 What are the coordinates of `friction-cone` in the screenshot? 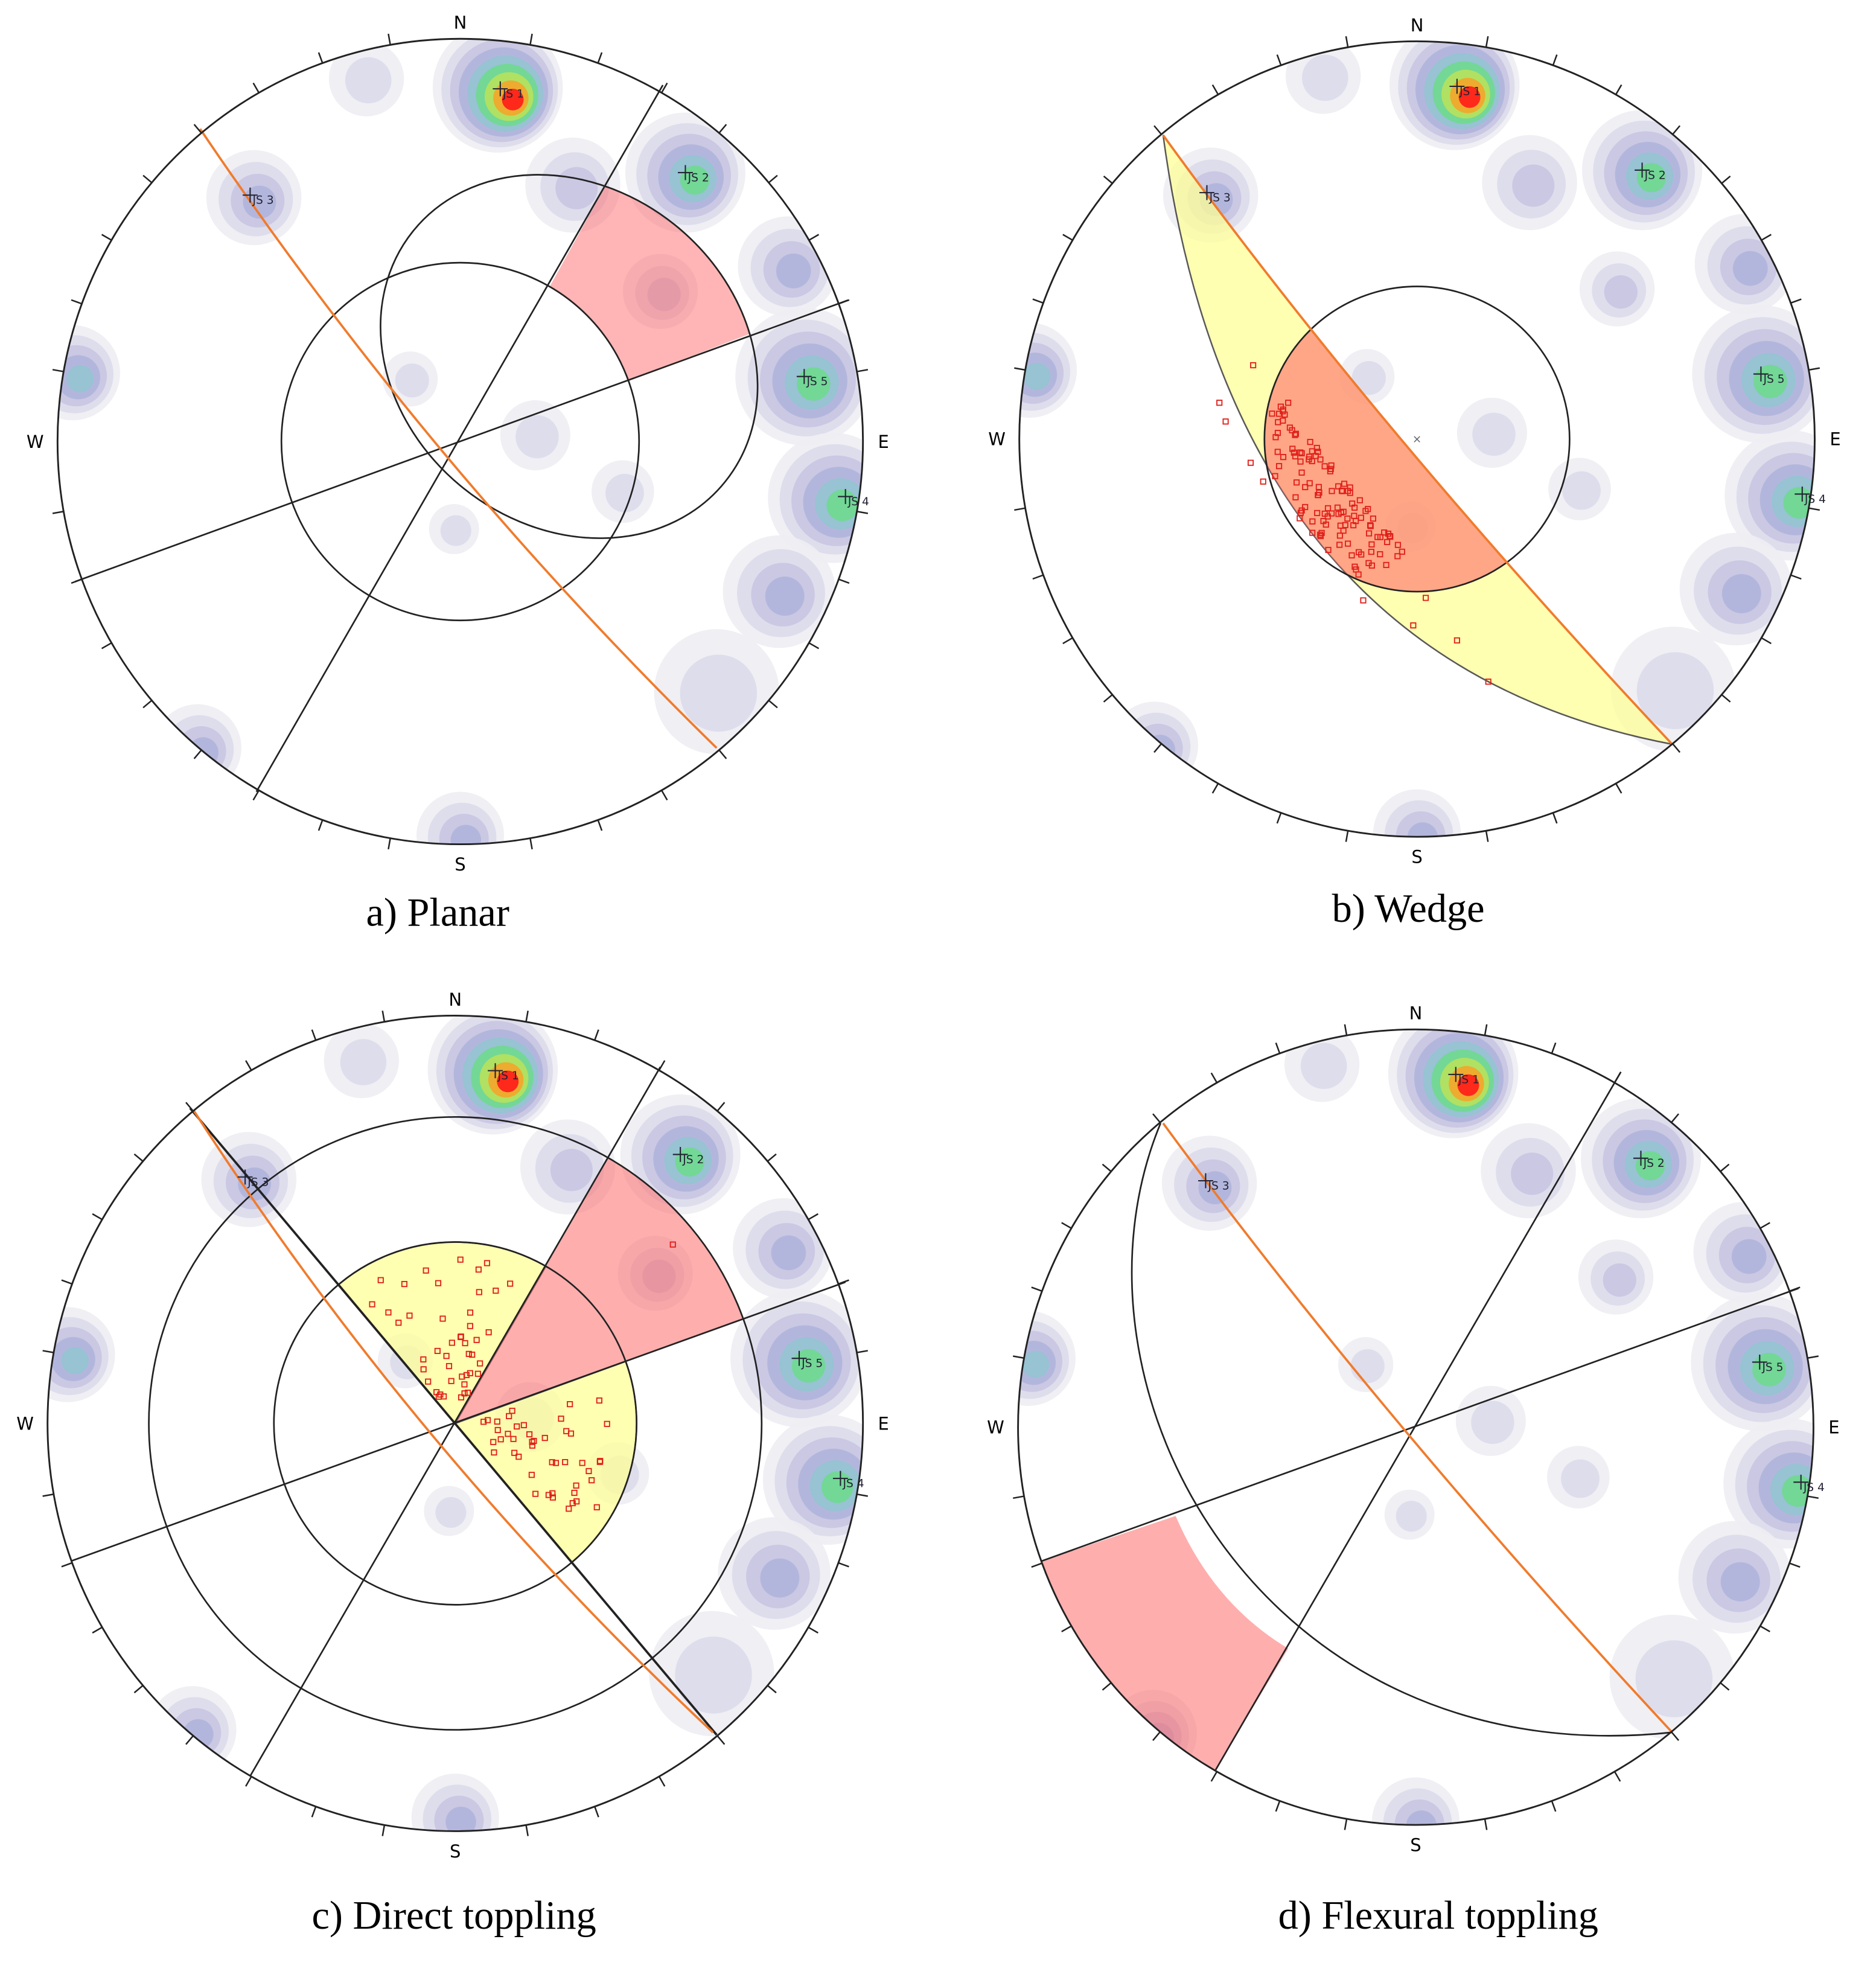 It's located at (455, 1423).